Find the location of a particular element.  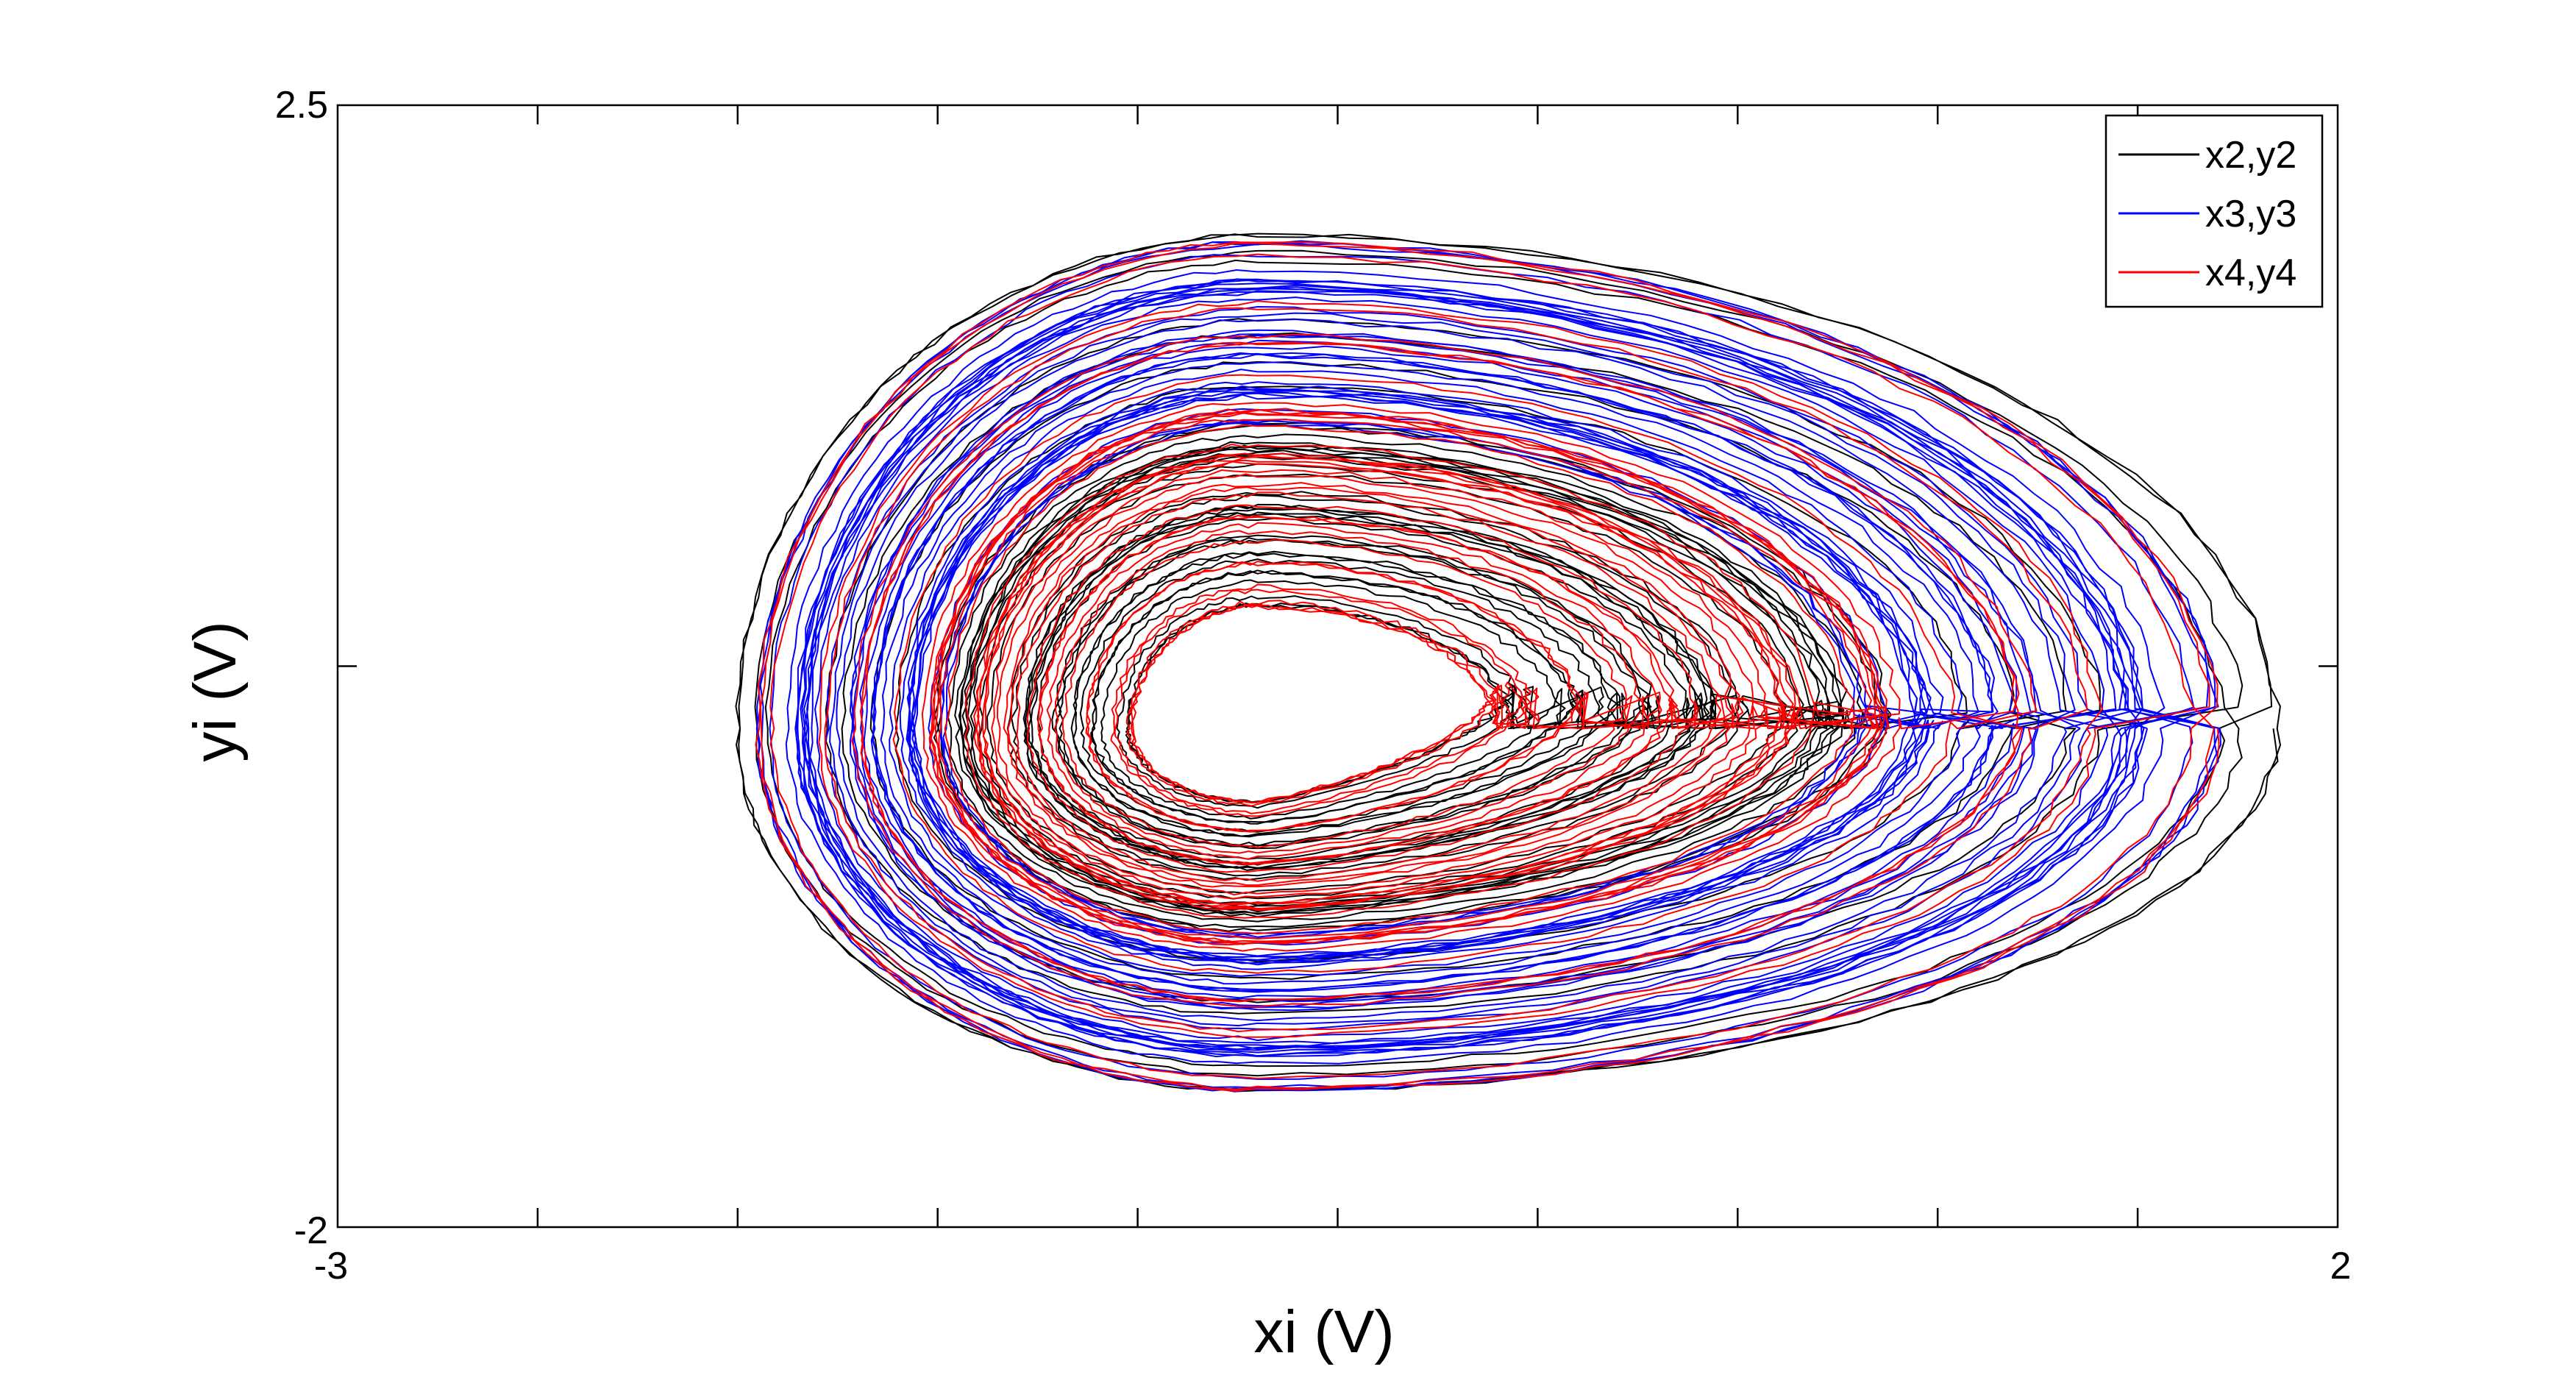

y-tick-label-min: -2 is located at coordinates (311, 1230).